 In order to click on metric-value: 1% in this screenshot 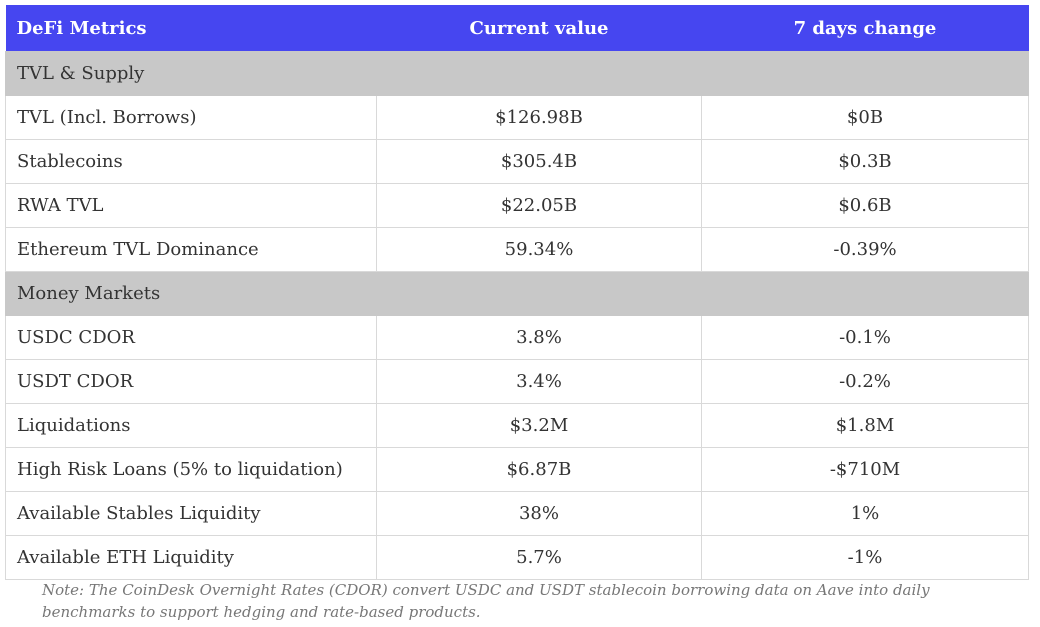, I will do `click(865, 513)`.